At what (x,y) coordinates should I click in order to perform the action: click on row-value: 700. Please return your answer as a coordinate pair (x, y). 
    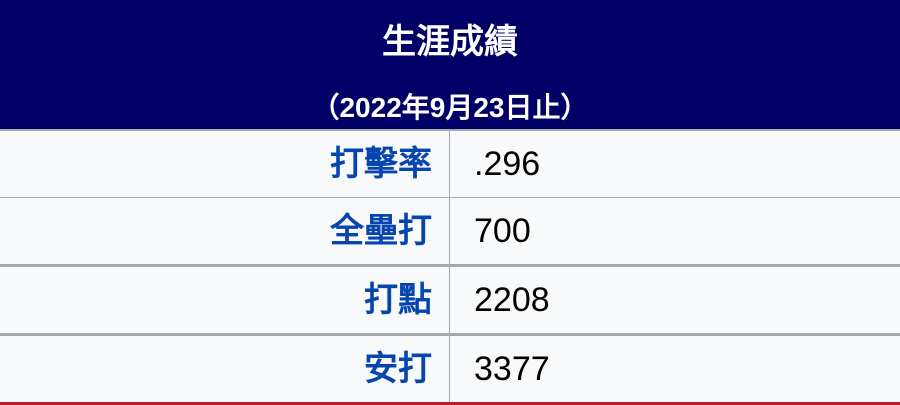
    Looking at the image, I should click on (502, 231).